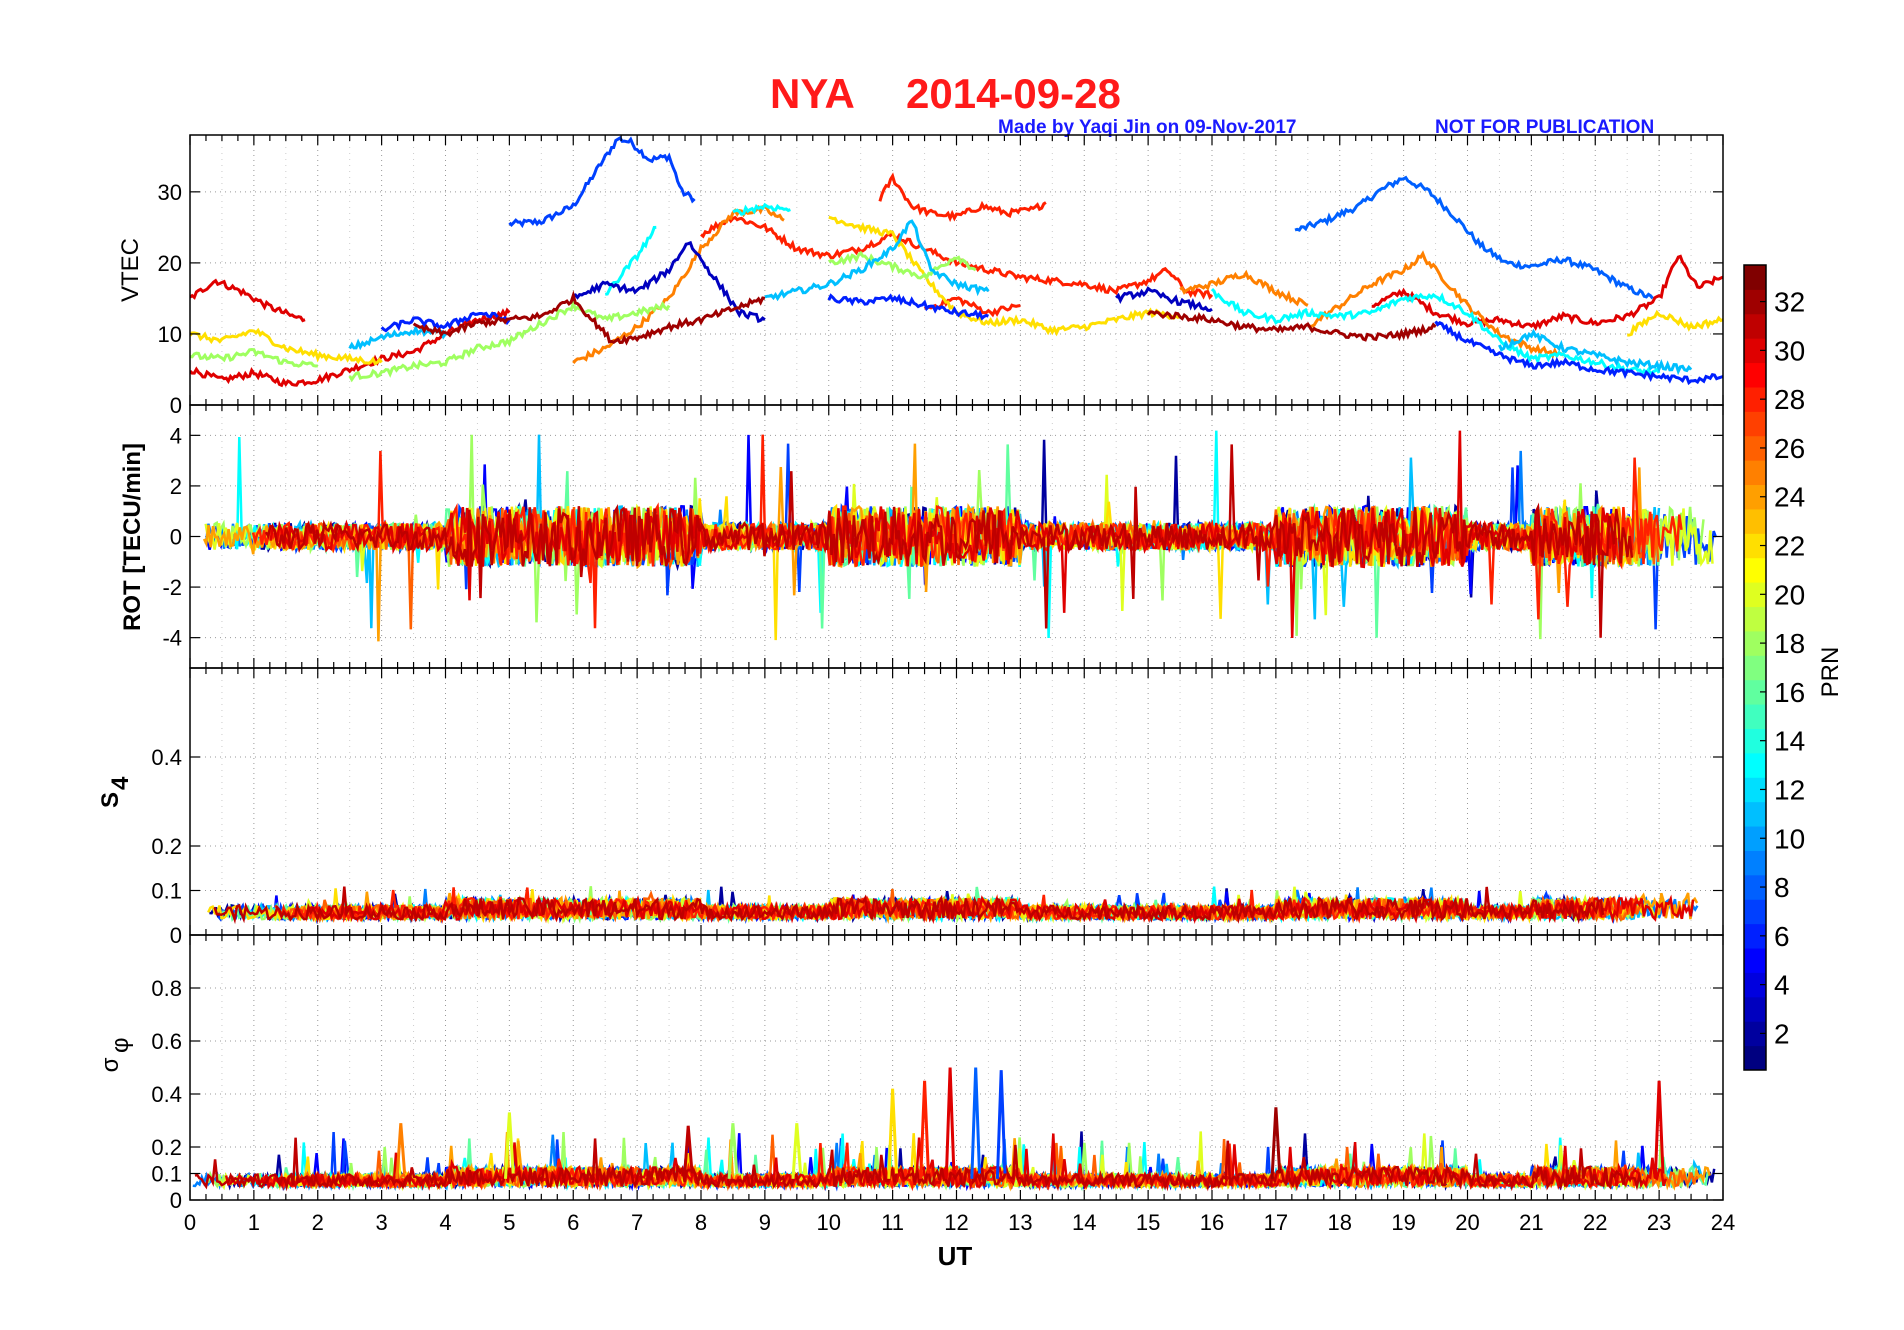  I want to click on colorbar-tick-label: 2, so click(1782, 1033).